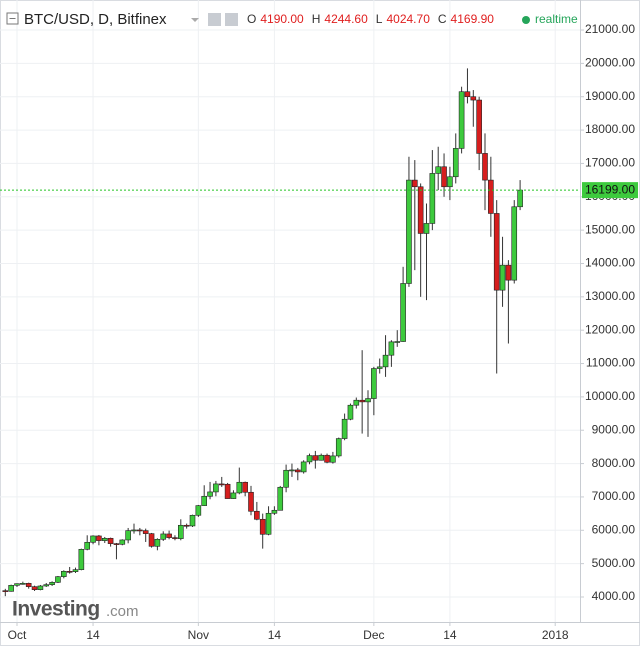 Image resolution: width=640 pixels, height=646 pixels. Describe the element at coordinates (556, 19) in the screenshot. I see `realtime-status: realtime` at that location.